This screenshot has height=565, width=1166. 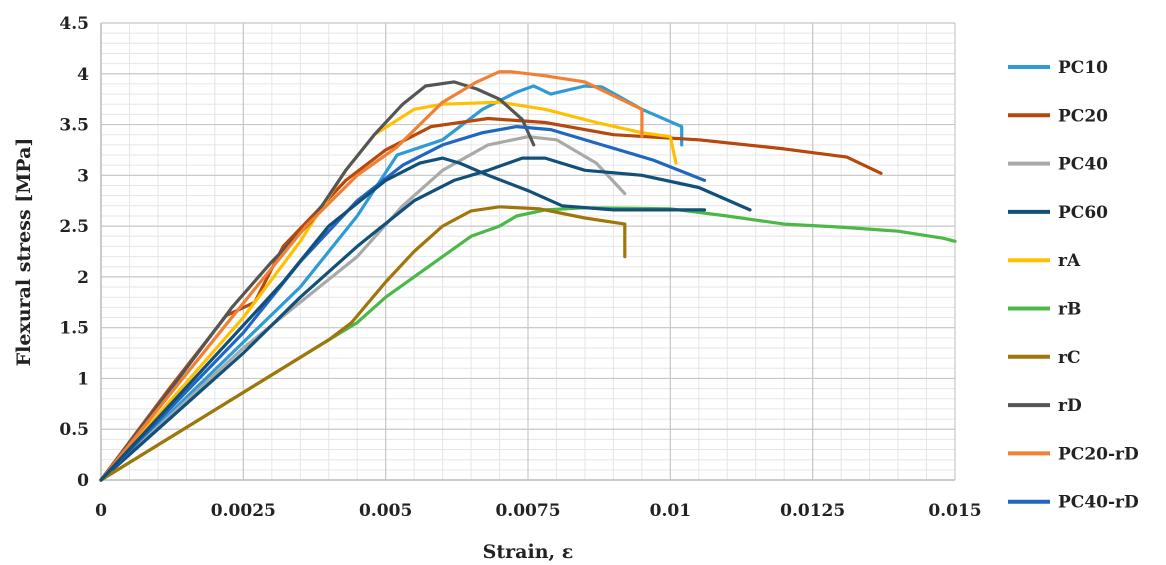 What do you see at coordinates (83, 176) in the screenshot?
I see `y-tick-label: 3` at bounding box center [83, 176].